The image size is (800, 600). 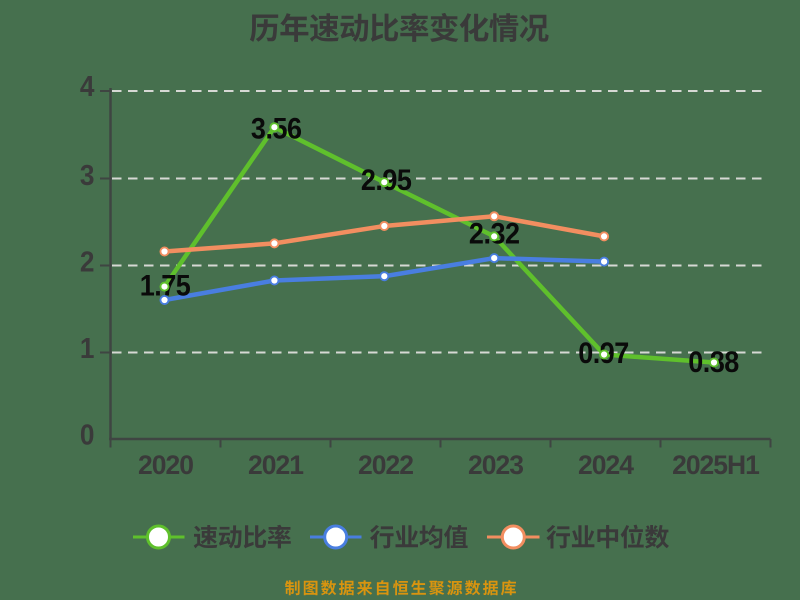 I want to click on svg-text: 1, so click(x=87, y=348).